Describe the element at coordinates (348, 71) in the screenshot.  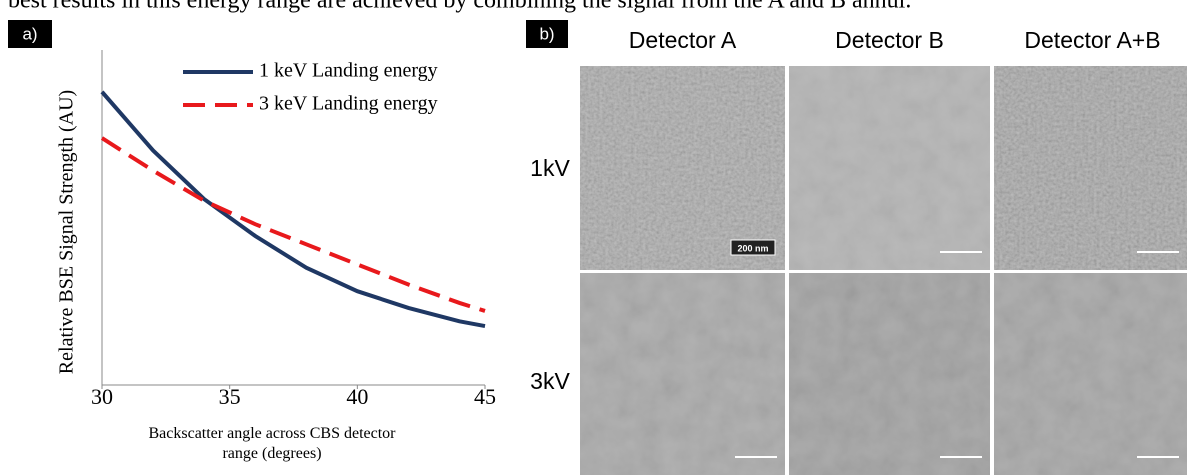
I see `legend-label: 1 keV Landing energy` at that location.